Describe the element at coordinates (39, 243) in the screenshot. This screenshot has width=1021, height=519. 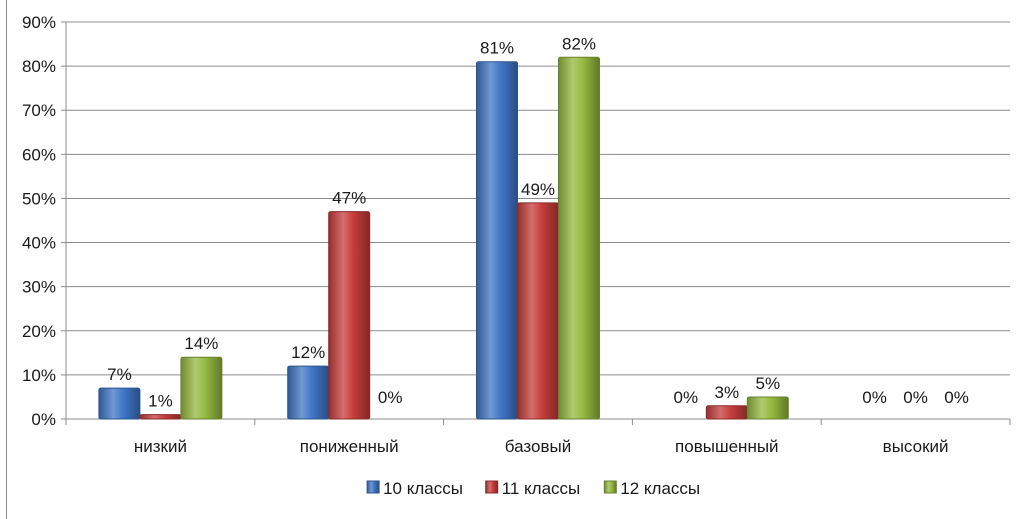
I see `y-tick-label: 40%` at that location.